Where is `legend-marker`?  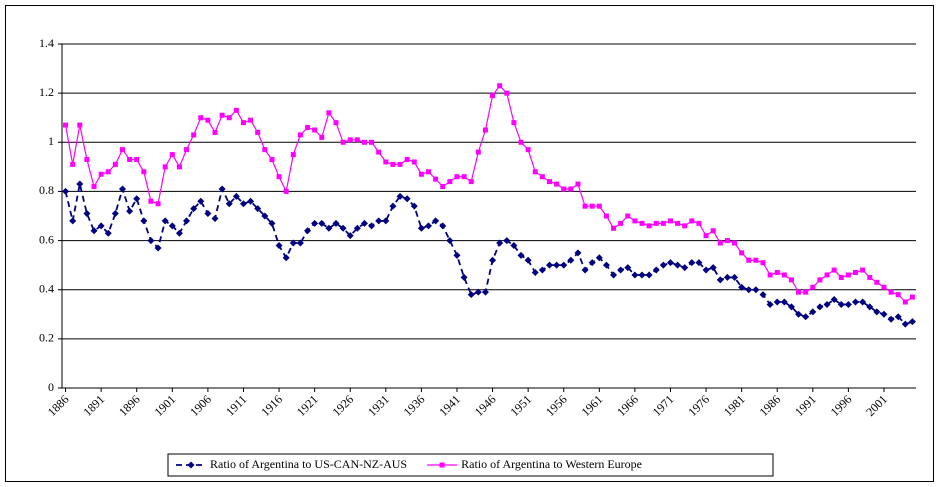
legend-marker is located at coordinates (442, 465).